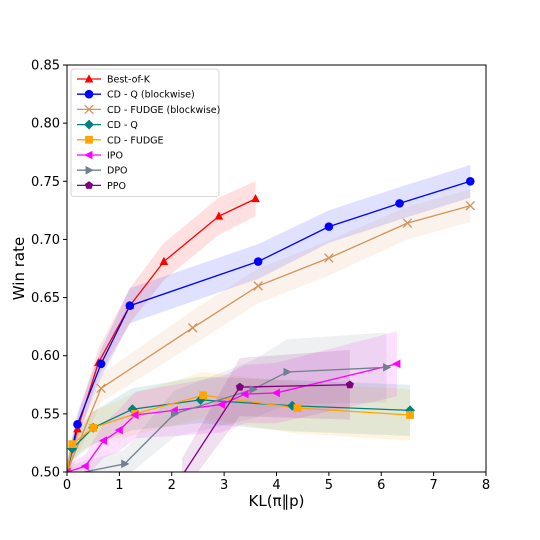 Image resolution: width=540 pixels, height=540 pixels. I want to click on y-tick-label: 0.85, so click(45, 66).